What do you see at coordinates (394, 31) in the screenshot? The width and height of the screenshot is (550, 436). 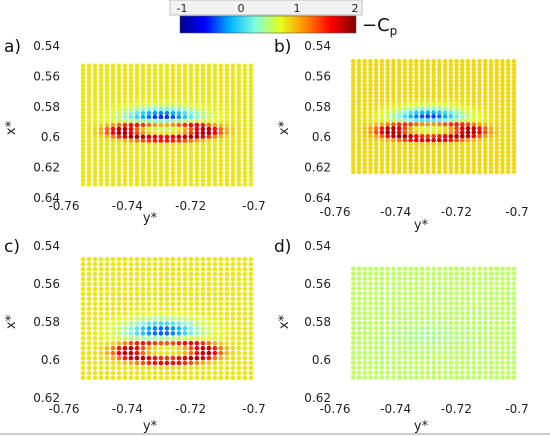 I see `colorbar-label-sub: p` at bounding box center [394, 31].